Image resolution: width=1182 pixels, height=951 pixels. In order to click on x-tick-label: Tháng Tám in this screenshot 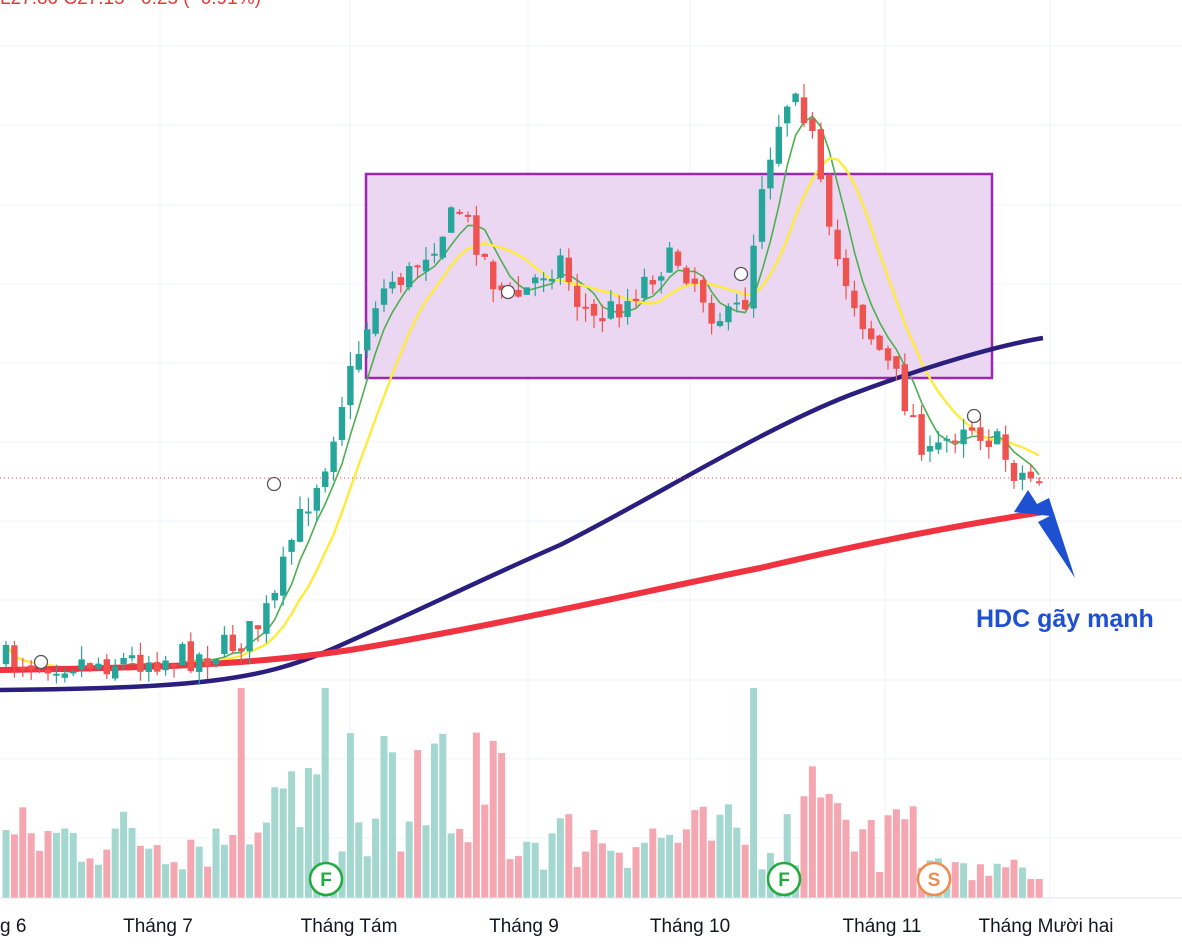, I will do `click(349, 926)`.